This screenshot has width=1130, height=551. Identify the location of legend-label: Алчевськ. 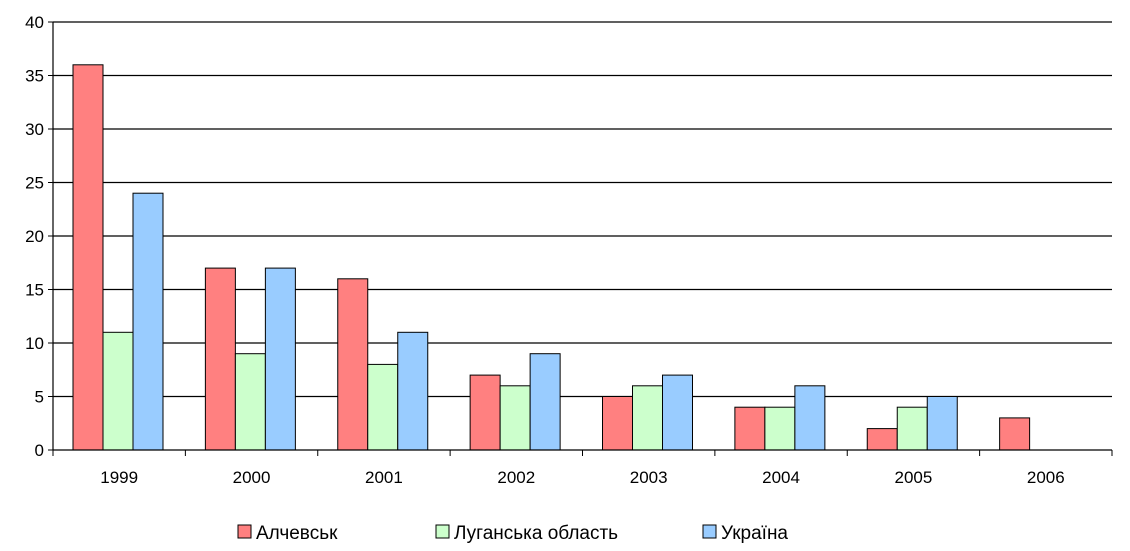
(297, 533).